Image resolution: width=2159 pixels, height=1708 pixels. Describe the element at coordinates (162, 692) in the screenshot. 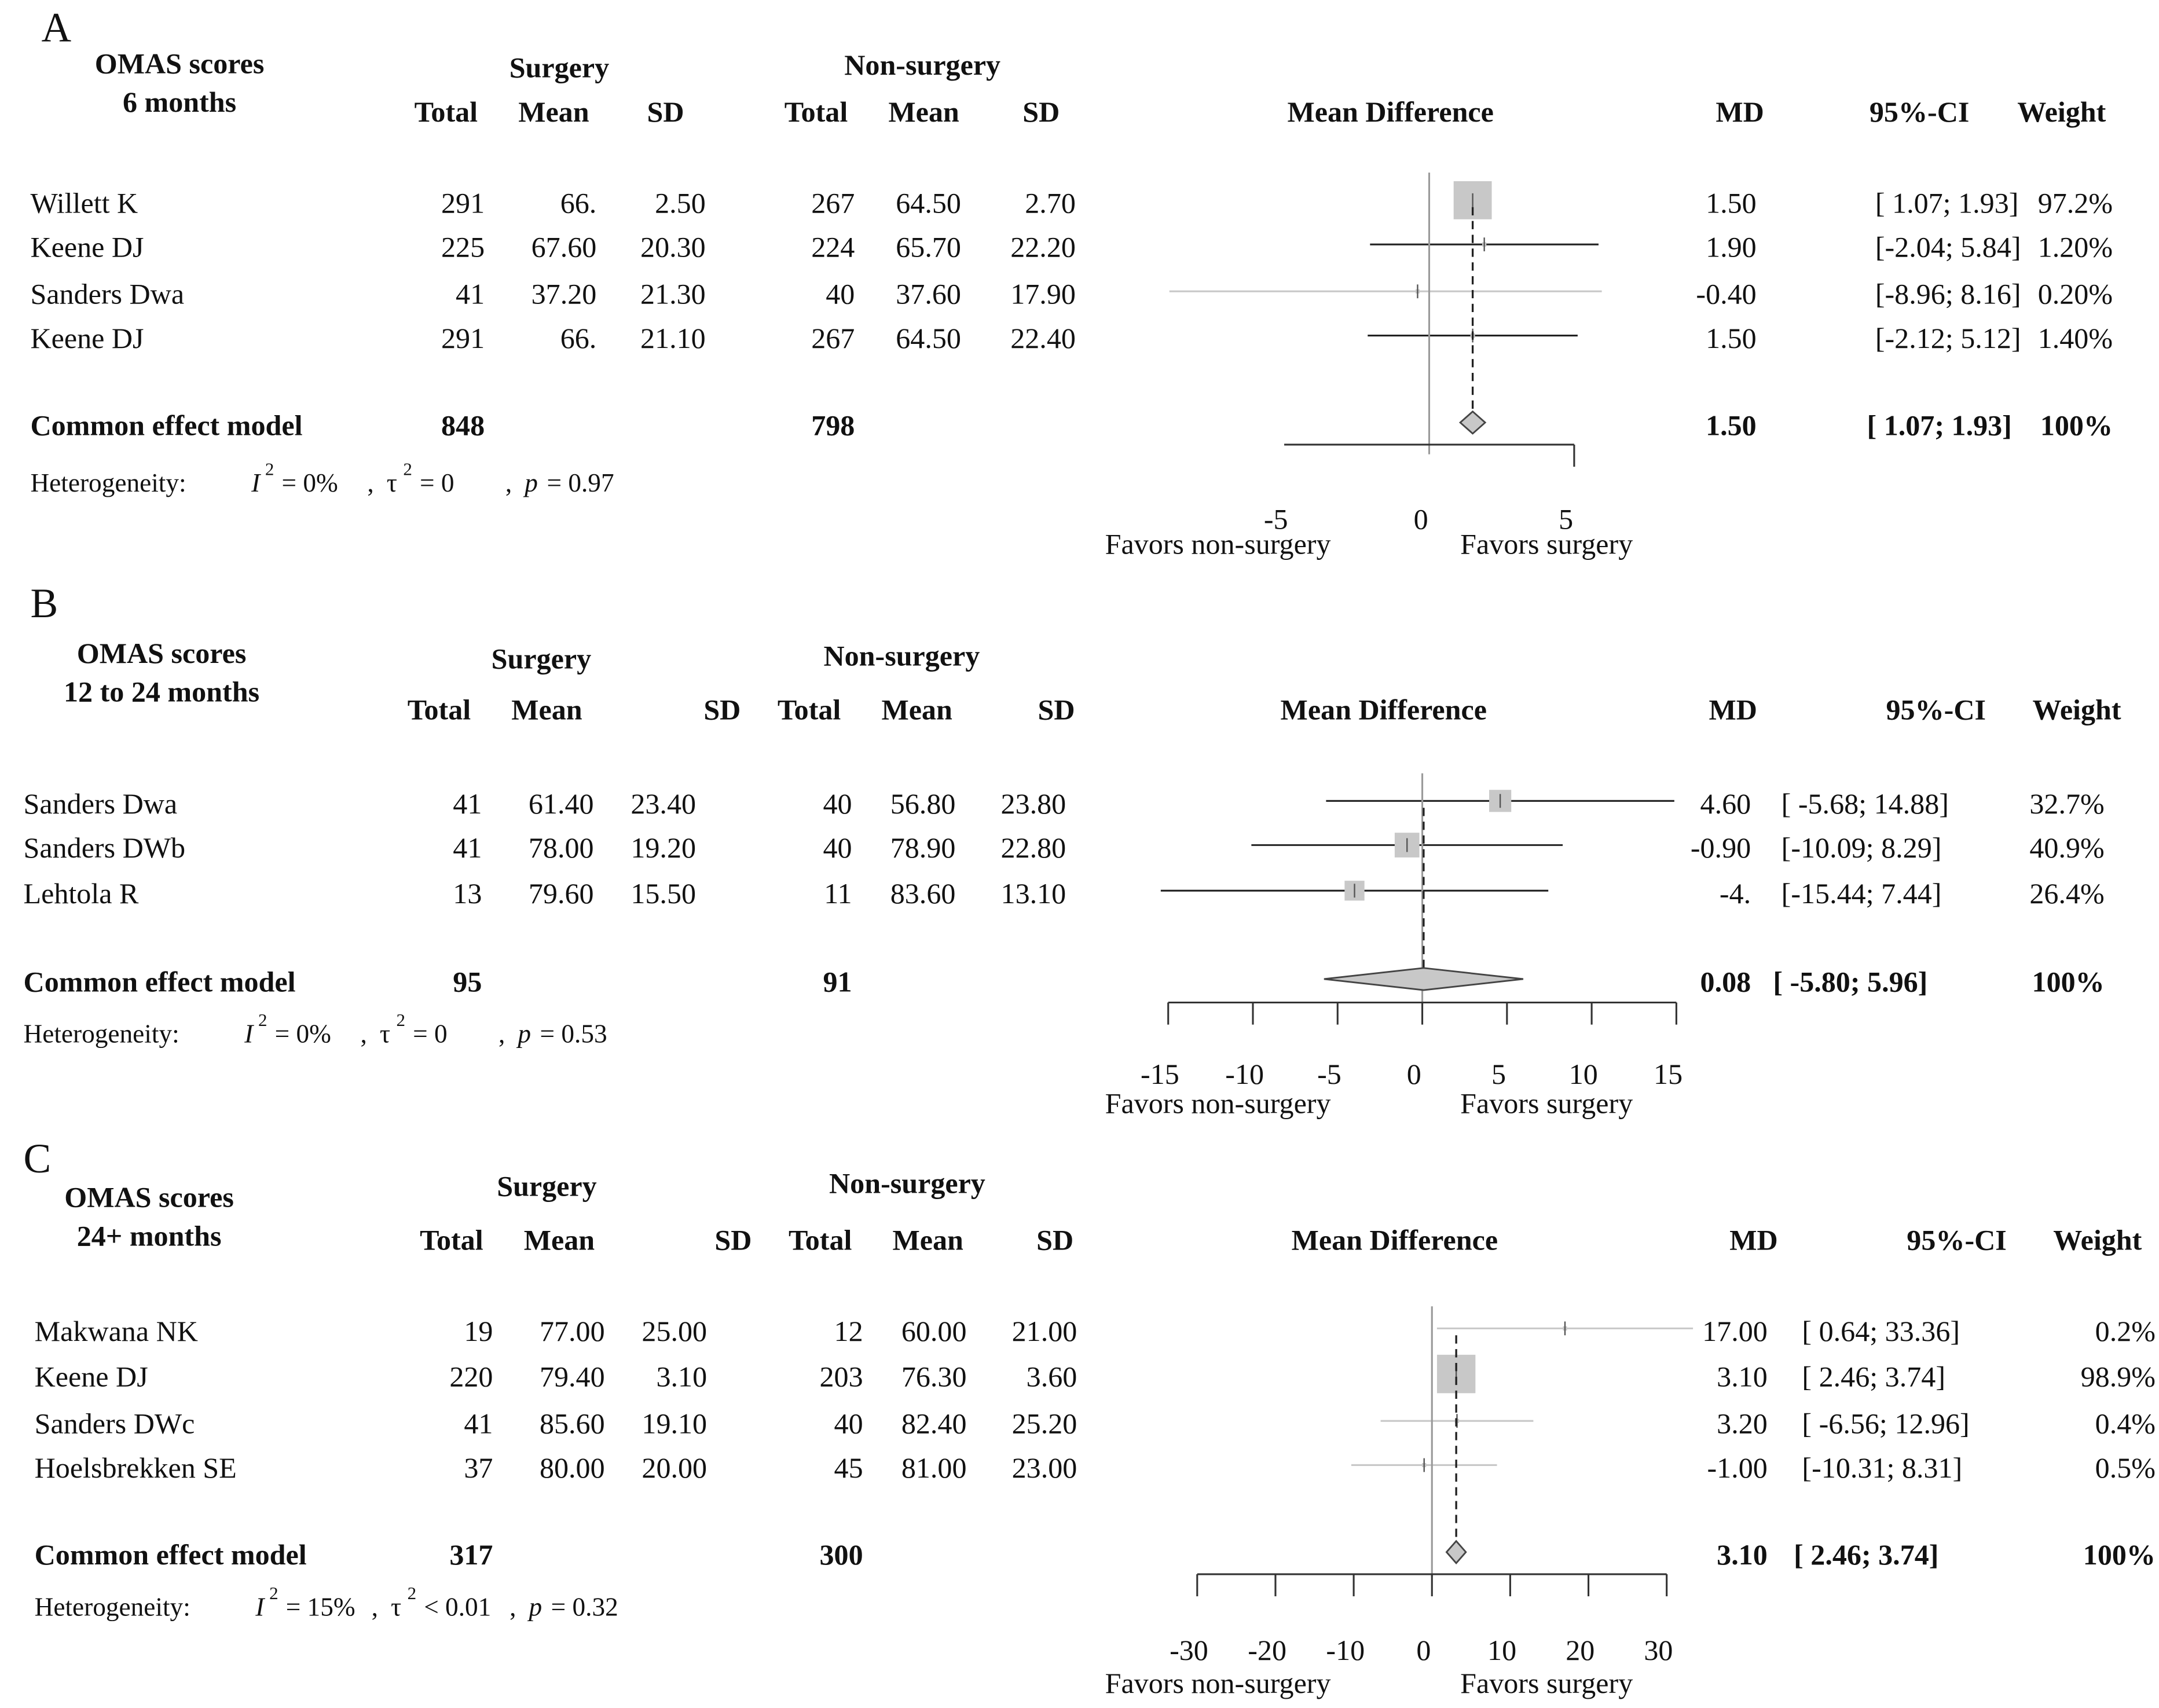

I see `panel-subtitle: 12 to 24 months` at that location.